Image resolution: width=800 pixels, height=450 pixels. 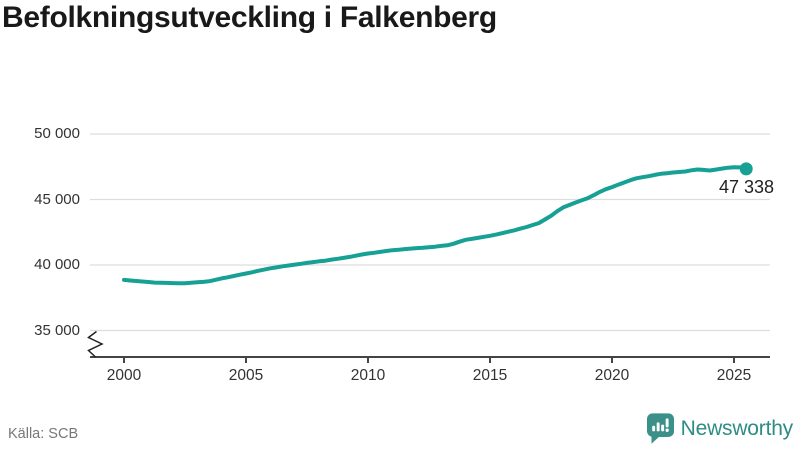 I want to click on end-point-dot, so click(x=746, y=169).